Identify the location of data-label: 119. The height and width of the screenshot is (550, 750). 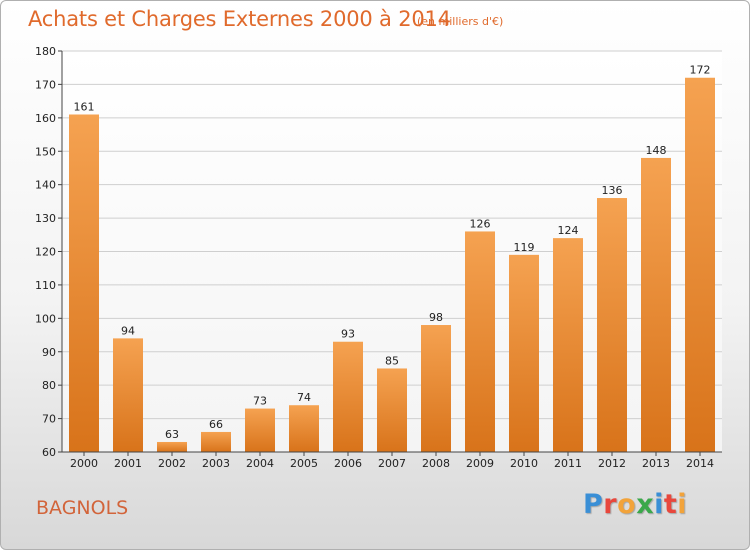
(524, 247).